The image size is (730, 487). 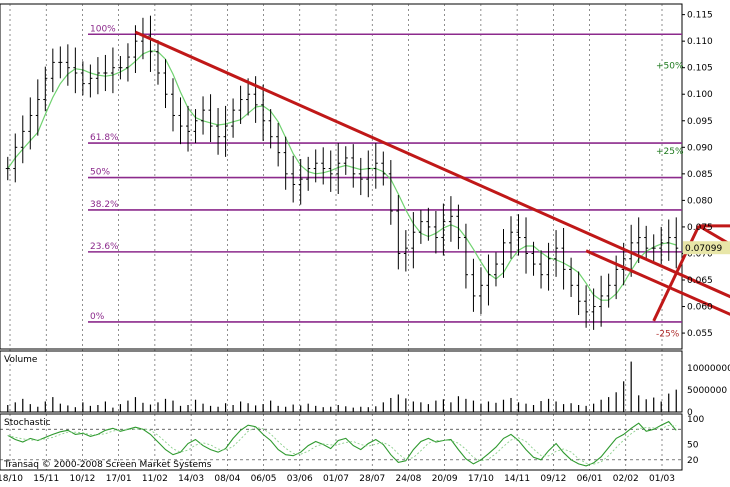 I want to click on y-tick-label: 0.085, so click(x=700, y=175).